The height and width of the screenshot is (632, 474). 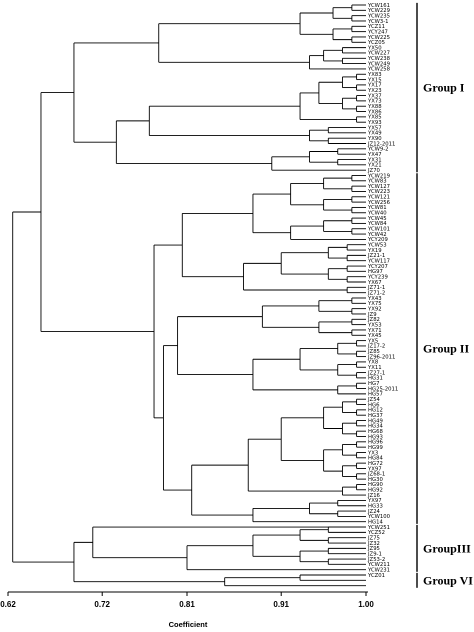 What do you see at coordinates (376, 347) in the screenshot?
I see `leaf-label: JZ17-2` at bounding box center [376, 347].